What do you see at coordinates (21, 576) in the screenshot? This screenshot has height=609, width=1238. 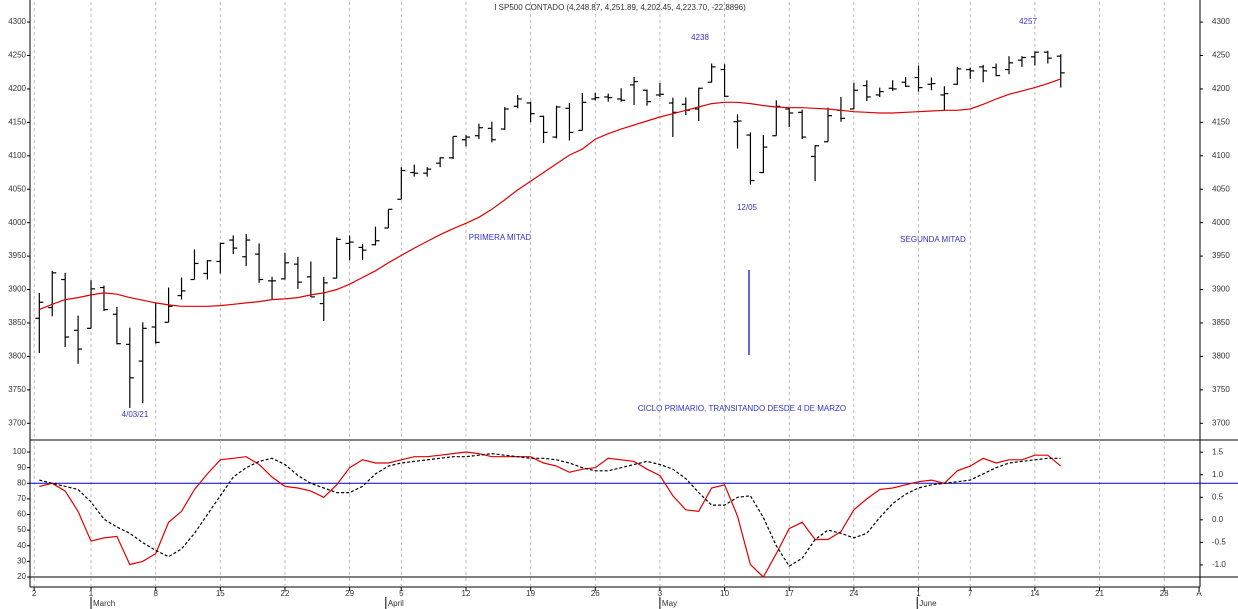 I see `y-tick-label: 20` at bounding box center [21, 576].